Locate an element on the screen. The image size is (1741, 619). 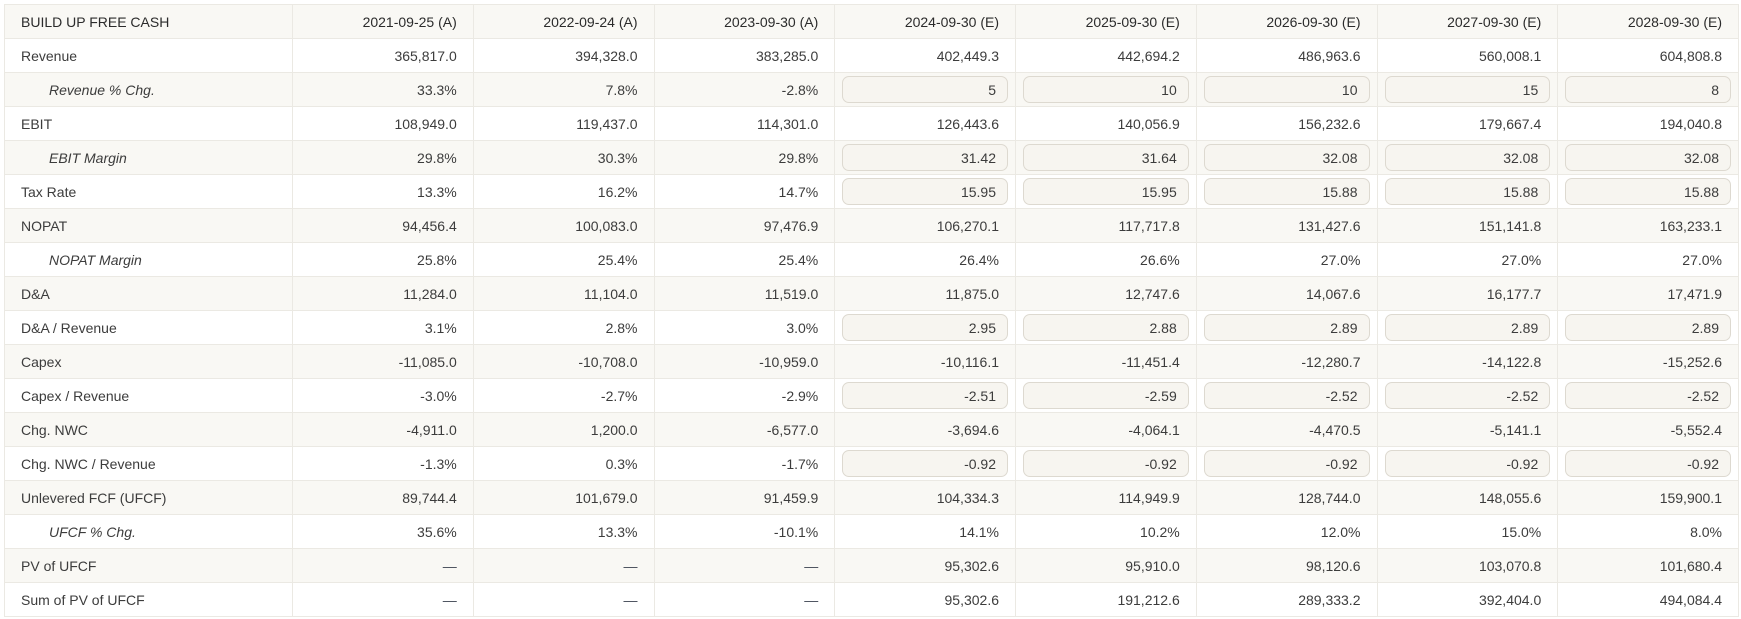
input-revenue-chg-2025-09-30-e is located at coordinates (1106, 89).